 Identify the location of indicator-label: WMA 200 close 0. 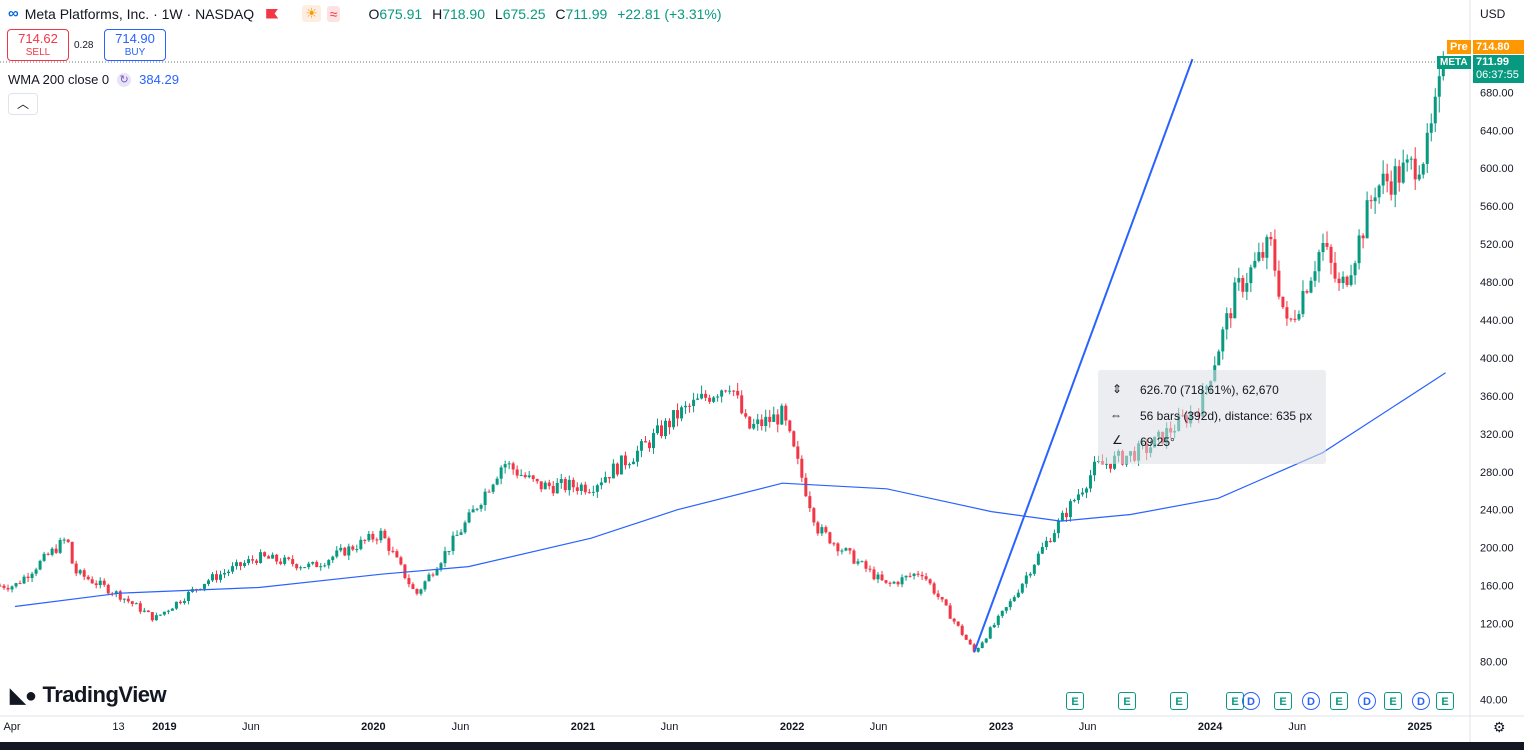
(59, 79).